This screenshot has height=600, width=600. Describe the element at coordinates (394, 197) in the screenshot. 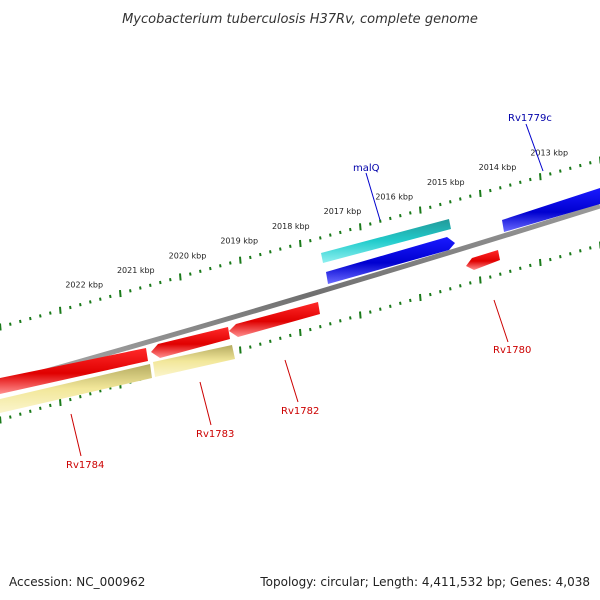

I see `scale-label-2016: 2016 kbp` at that location.